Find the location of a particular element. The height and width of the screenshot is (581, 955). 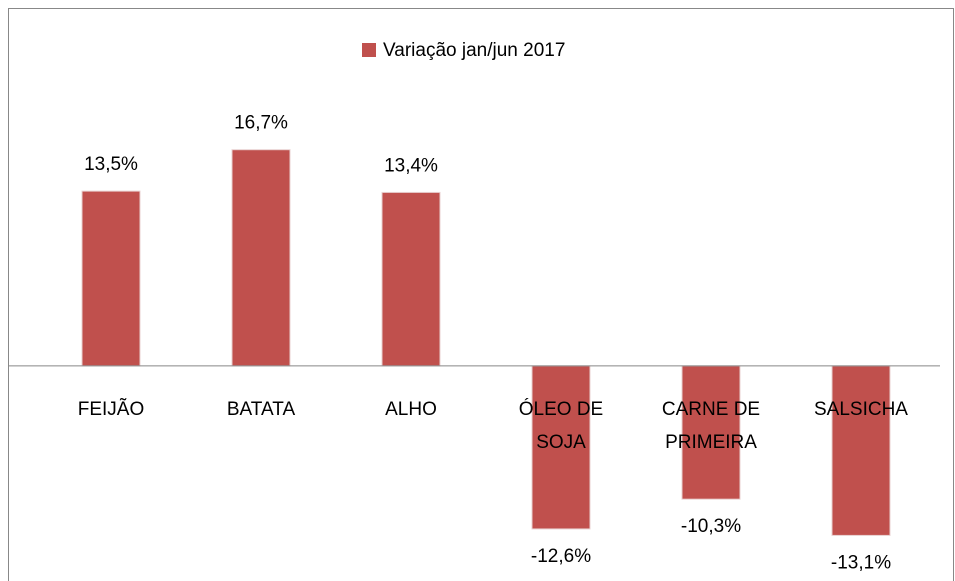

value-label: 13,4% is located at coordinates (411, 165).